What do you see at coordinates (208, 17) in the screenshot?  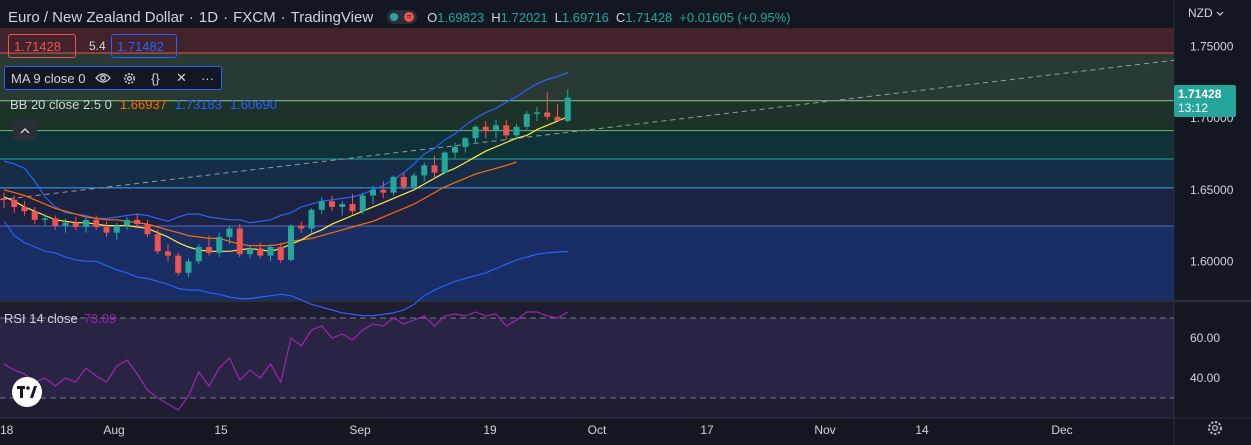 I see `interval: 1D` at bounding box center [208, 17].